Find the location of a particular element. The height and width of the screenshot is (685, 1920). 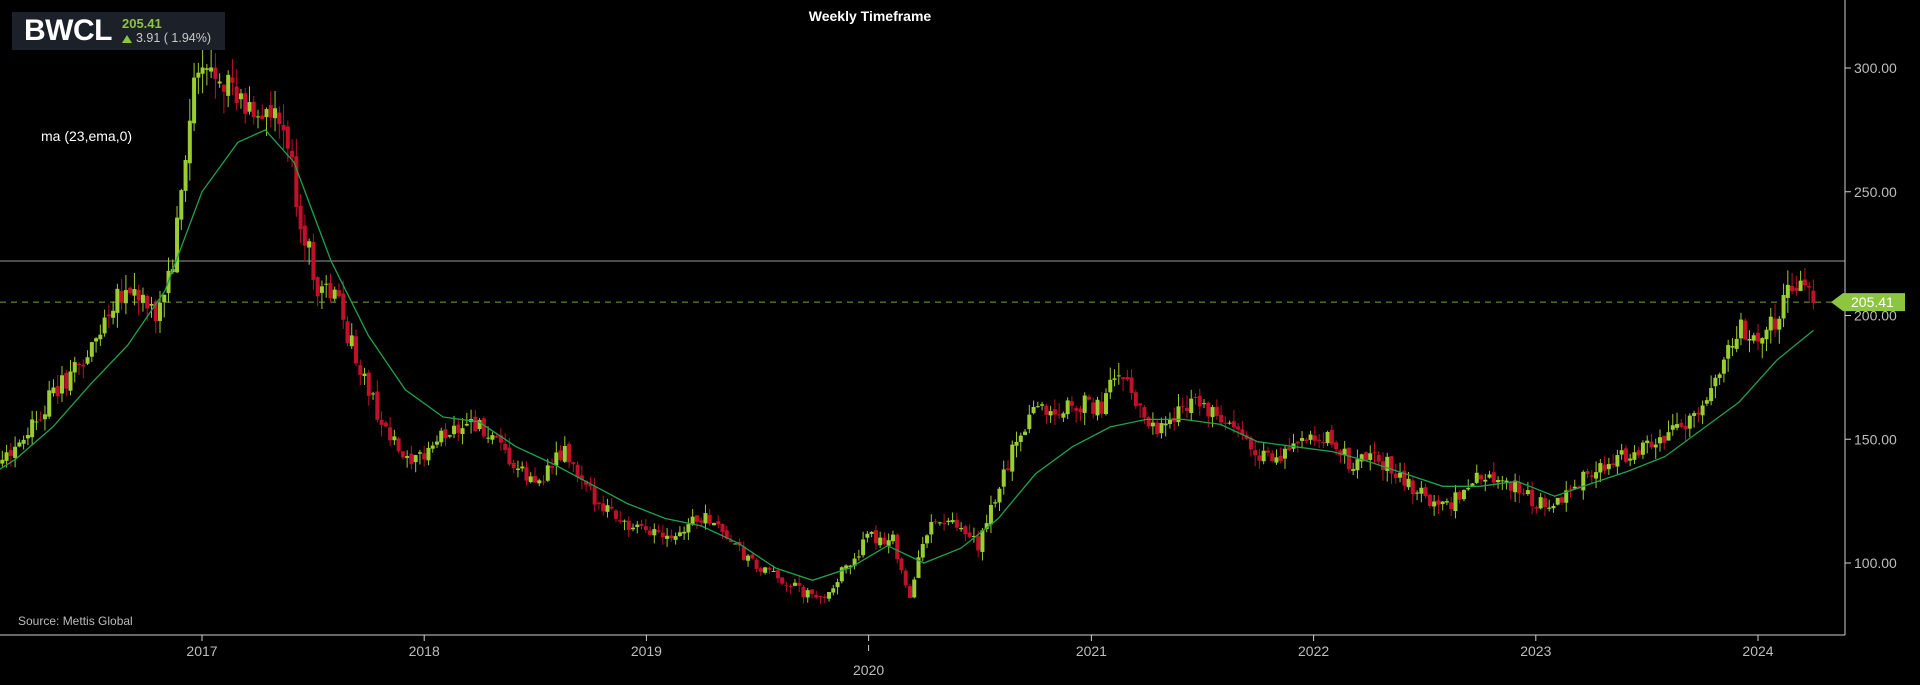

x-tick-label: 2022 is located at coordinates (1313, 651).